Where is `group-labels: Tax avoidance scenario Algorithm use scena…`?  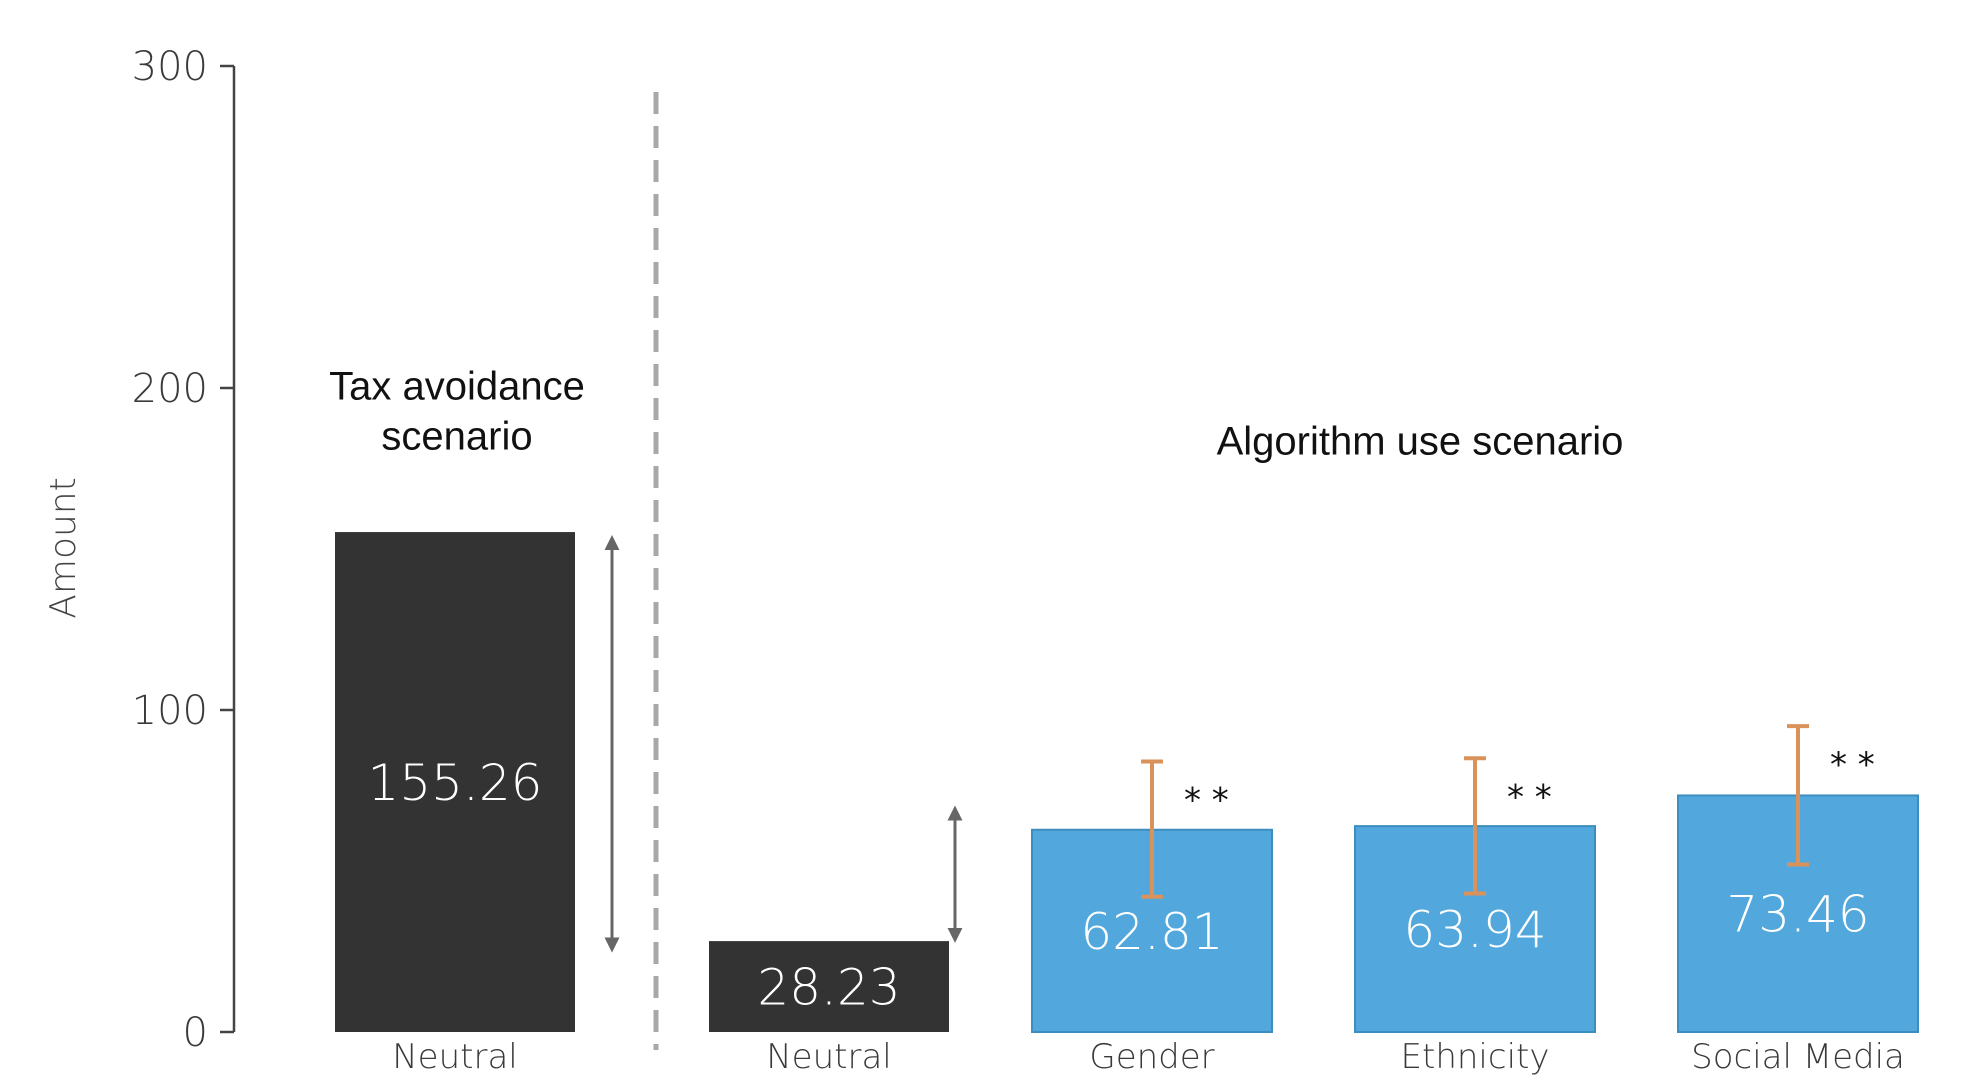 group-labels: Tax avoidance scenario Algorithm use scena… is located at coordinates (976, 414).